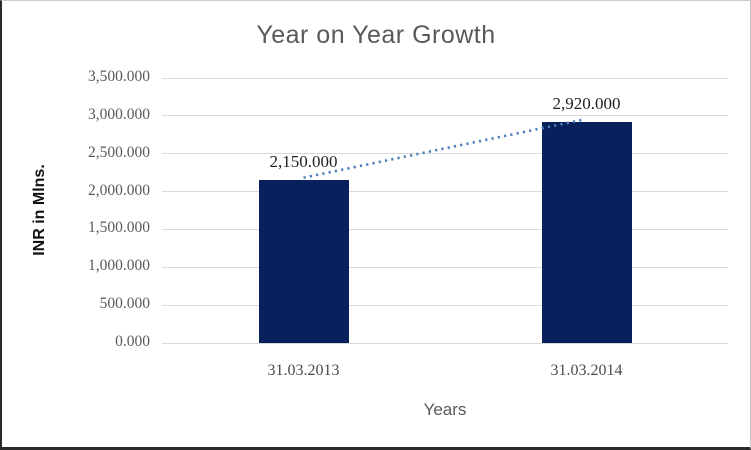  I want to click on y-tick-label: 2,500.000, so click(119, 152).